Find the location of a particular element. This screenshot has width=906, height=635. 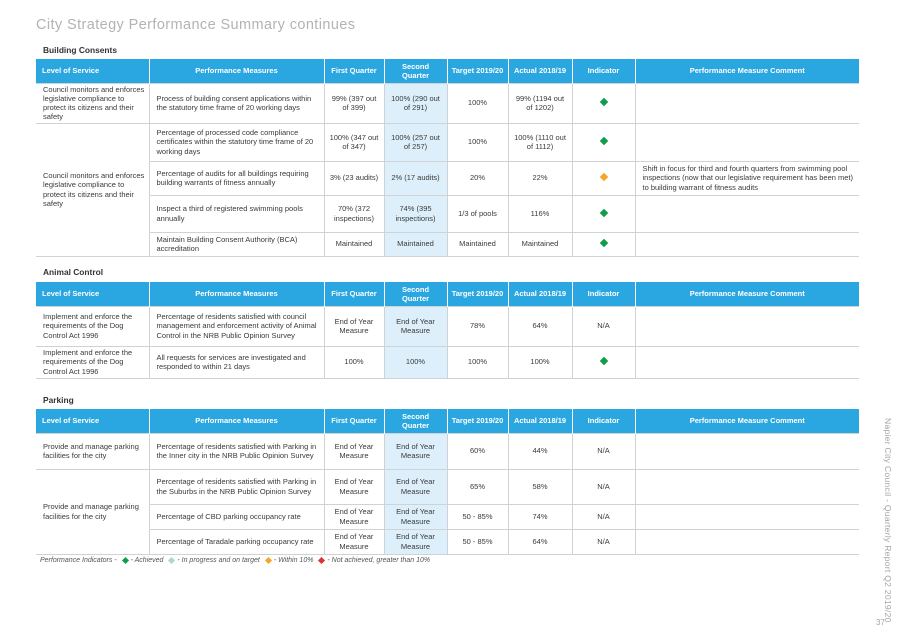

actual-cell: 116% is located at coordinates (540, 213).